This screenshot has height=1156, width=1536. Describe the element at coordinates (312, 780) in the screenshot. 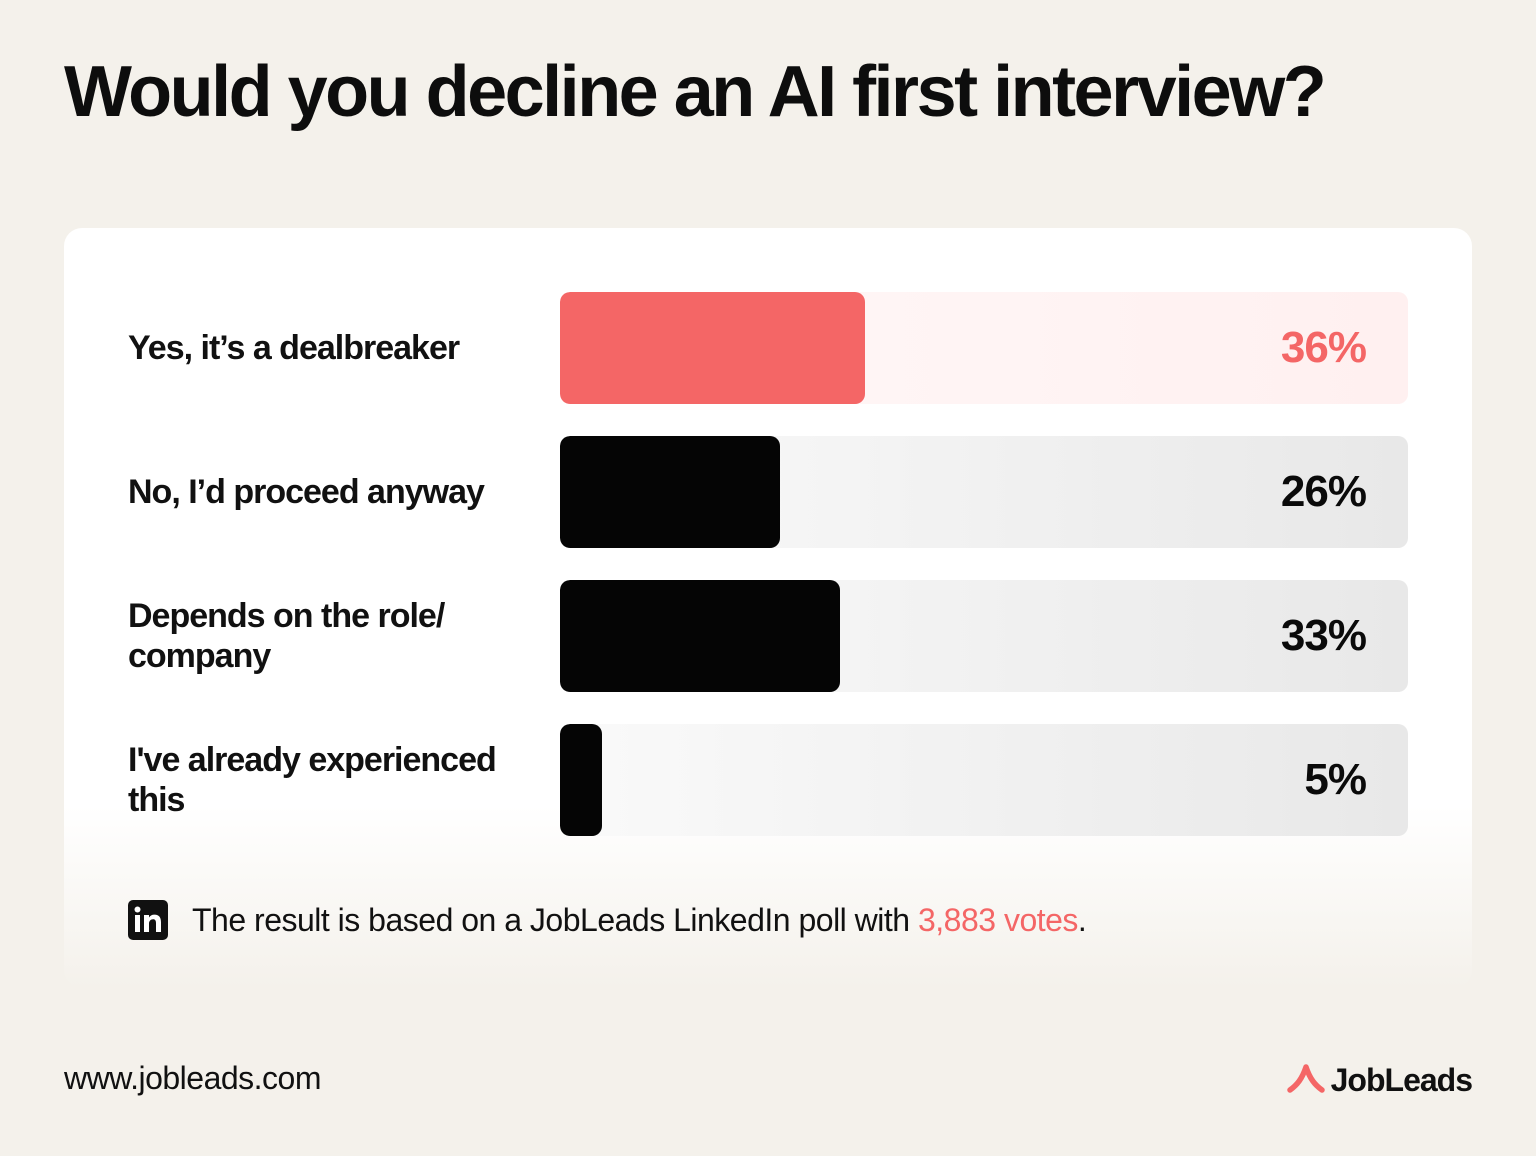

I see `category-label: I've already experienced this` at that location.